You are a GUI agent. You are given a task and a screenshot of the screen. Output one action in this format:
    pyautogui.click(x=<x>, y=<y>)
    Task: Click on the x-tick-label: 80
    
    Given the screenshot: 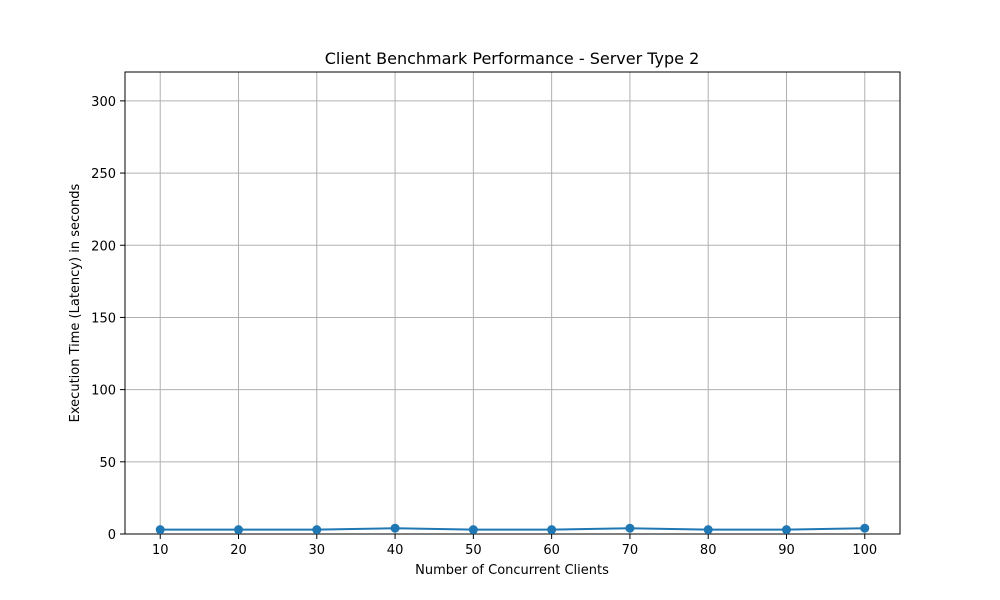 What is the action you would take?
    pyautogui.click(x=708, y=550)
    